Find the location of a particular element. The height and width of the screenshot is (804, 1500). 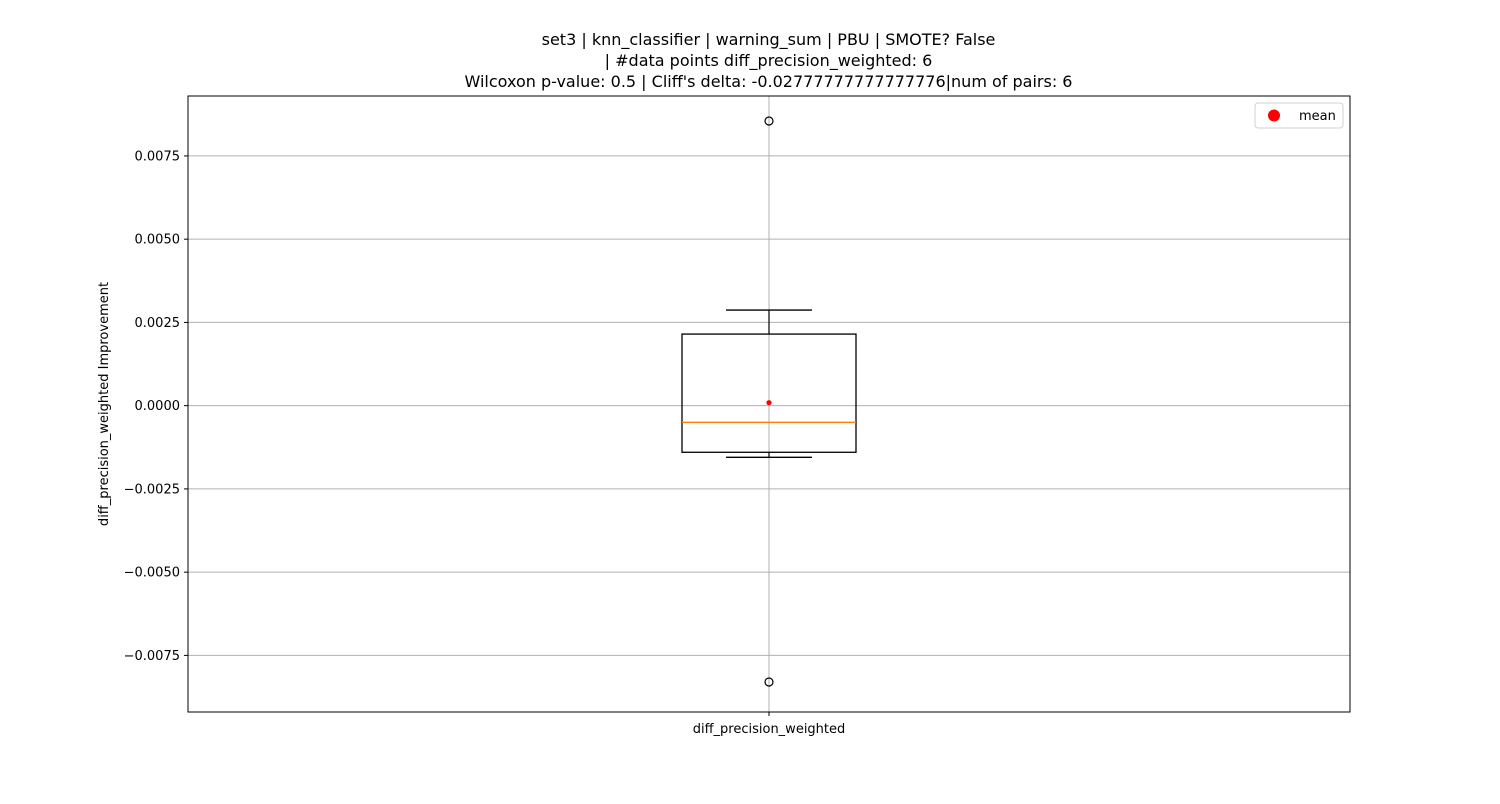

y-tick-label: −0.0050 is located at coordinates (152, 573).